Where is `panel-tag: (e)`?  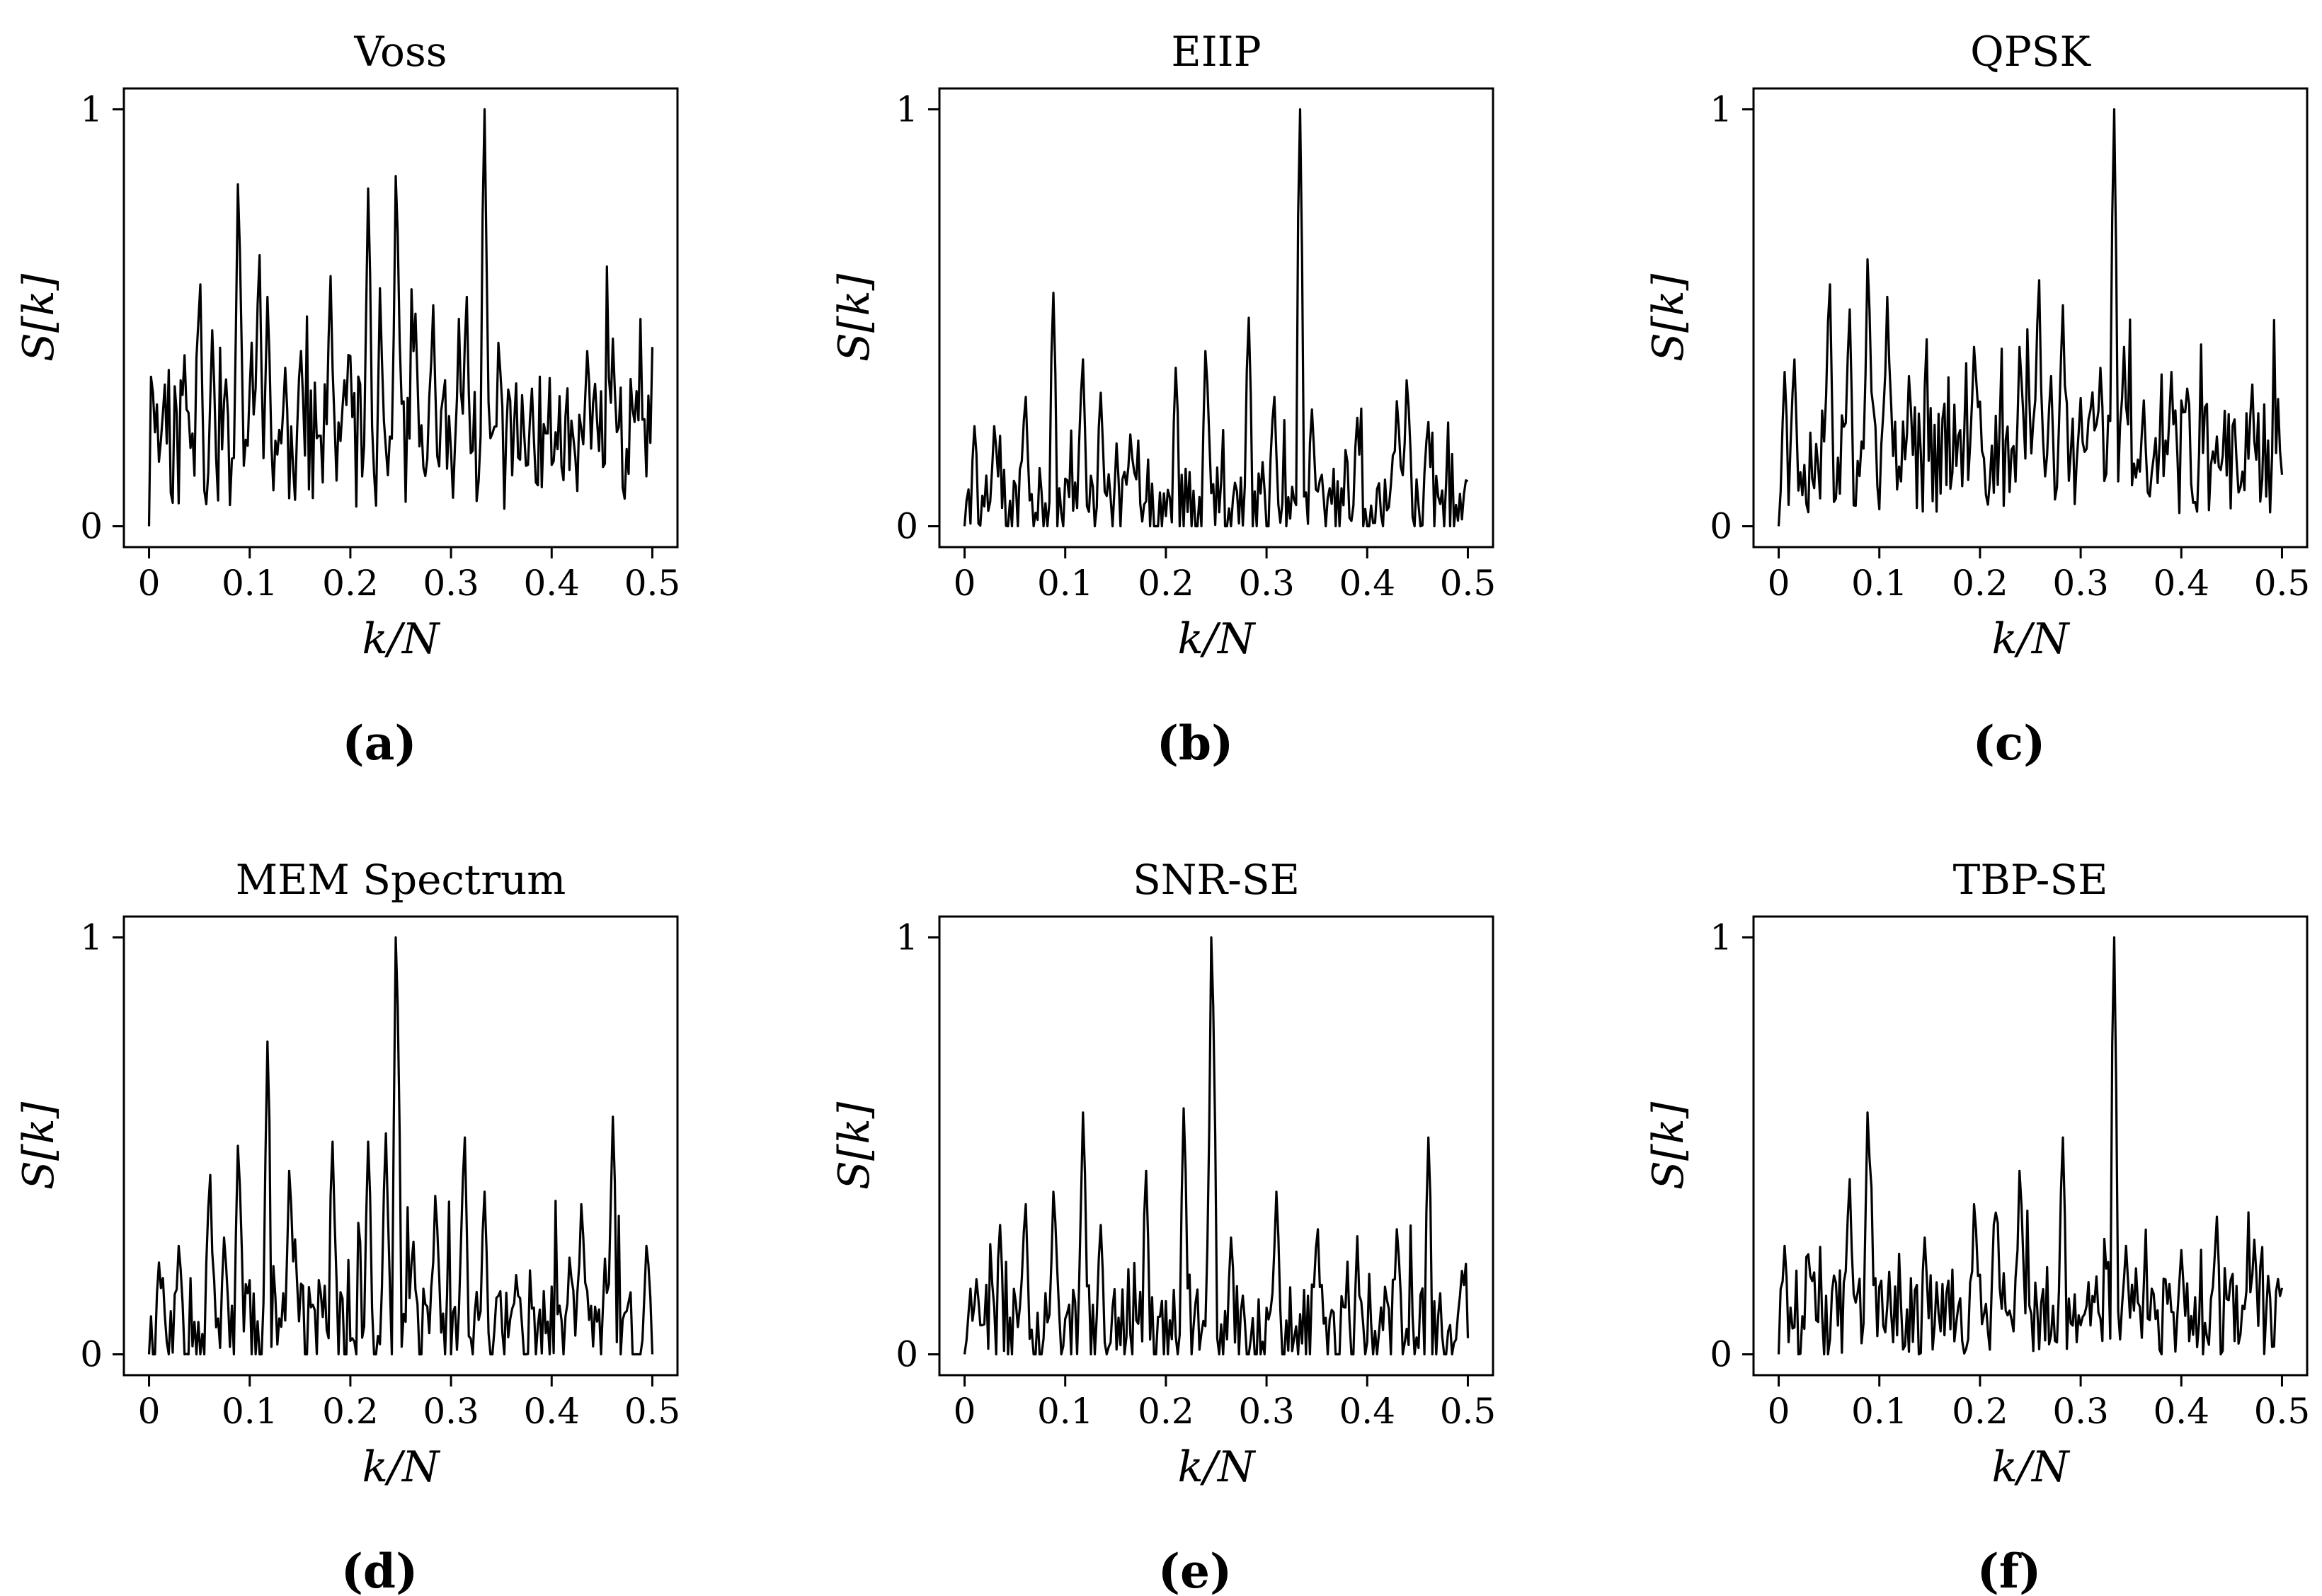
panel-tag: (e) is located at coordinates (1195, 1570).